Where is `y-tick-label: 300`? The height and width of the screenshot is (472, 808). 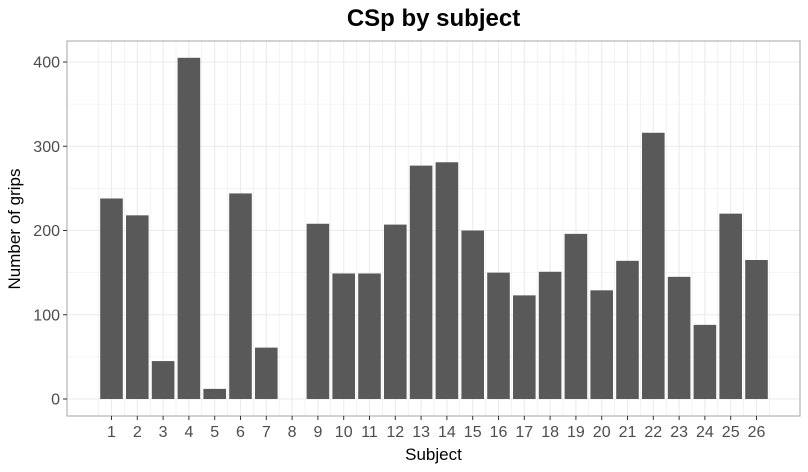
y-tick-label: 300 is located at coordinates (46, 147).